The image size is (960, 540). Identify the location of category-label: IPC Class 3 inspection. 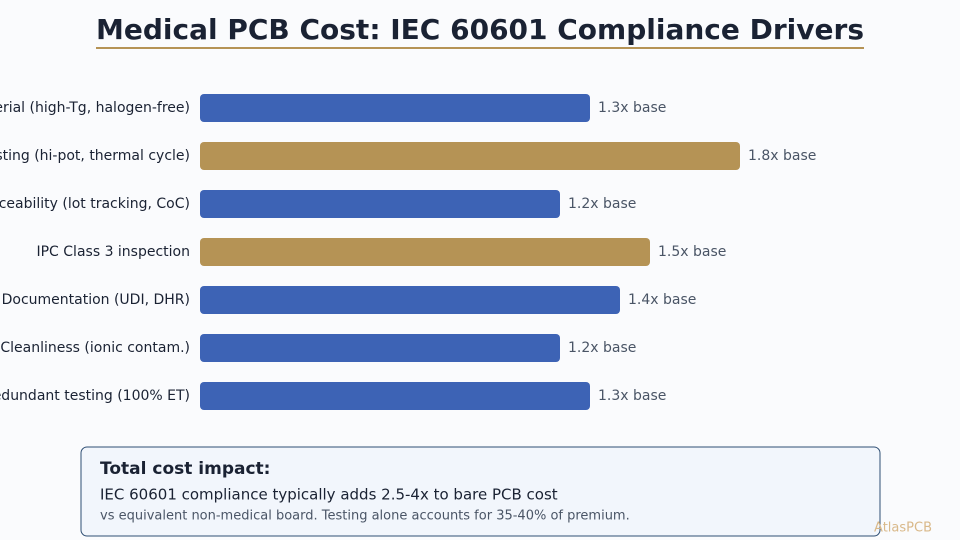
(113, 252).